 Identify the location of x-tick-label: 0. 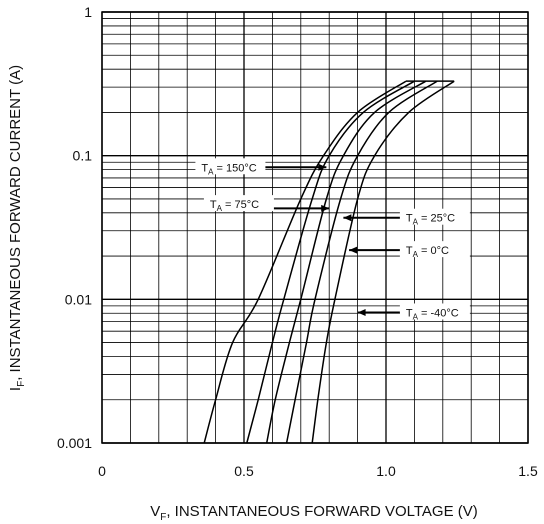
(102, 471).